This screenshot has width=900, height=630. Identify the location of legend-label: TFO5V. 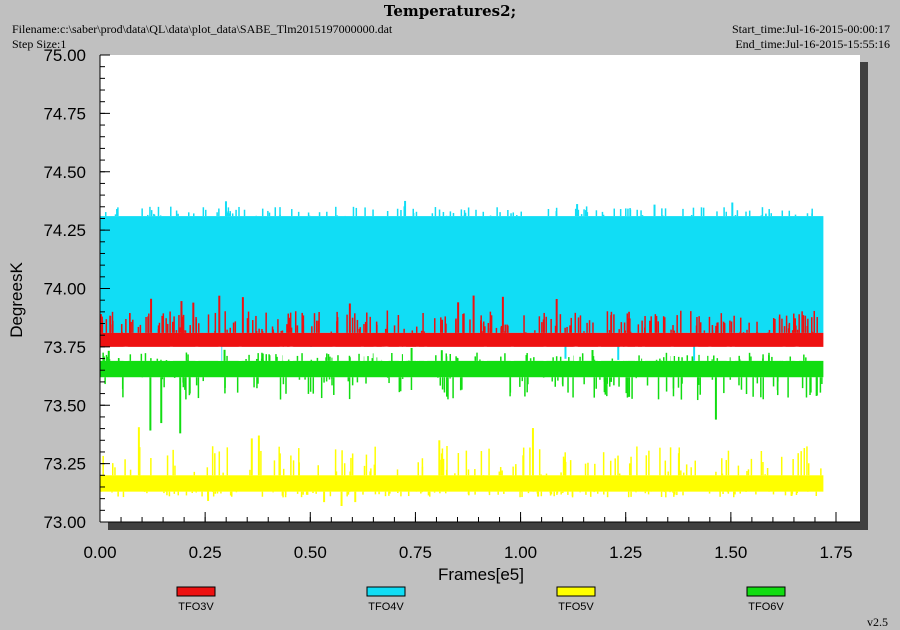
(576, 607).